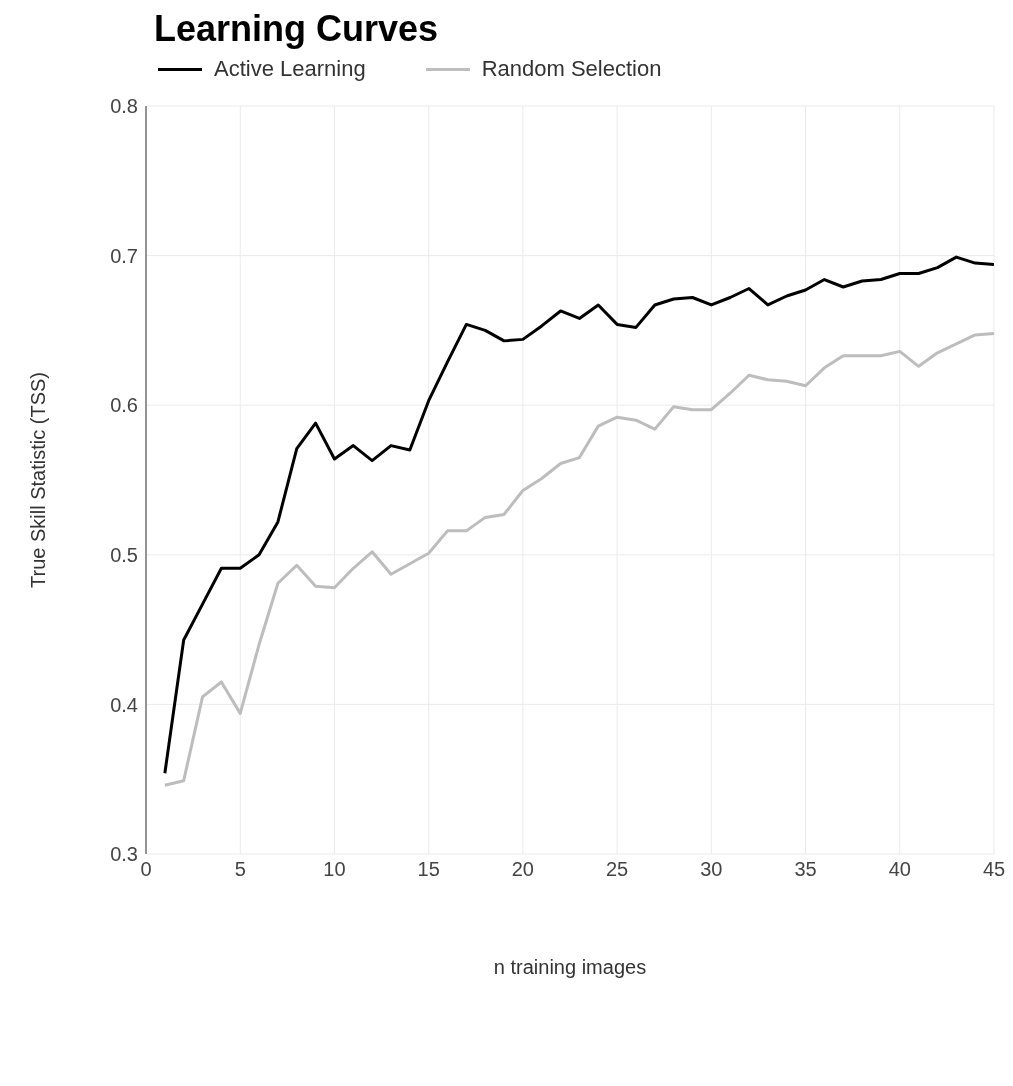 The image size is (1013, 1086). What do you see at coordinates (805, 869) in the screenshot?
I see `x-tick-label: 35` at bounding box center [805, 869].